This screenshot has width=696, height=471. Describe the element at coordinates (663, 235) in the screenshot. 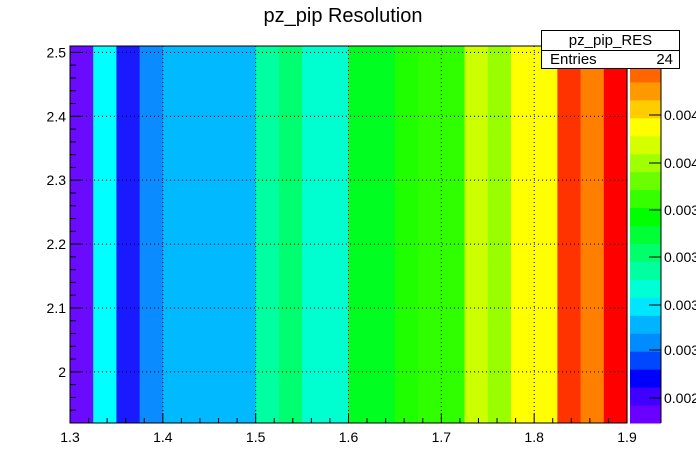

I see `colorbar: 0.002 0.003 0.003 0.003 0.003 0.004 0.004` at that location.